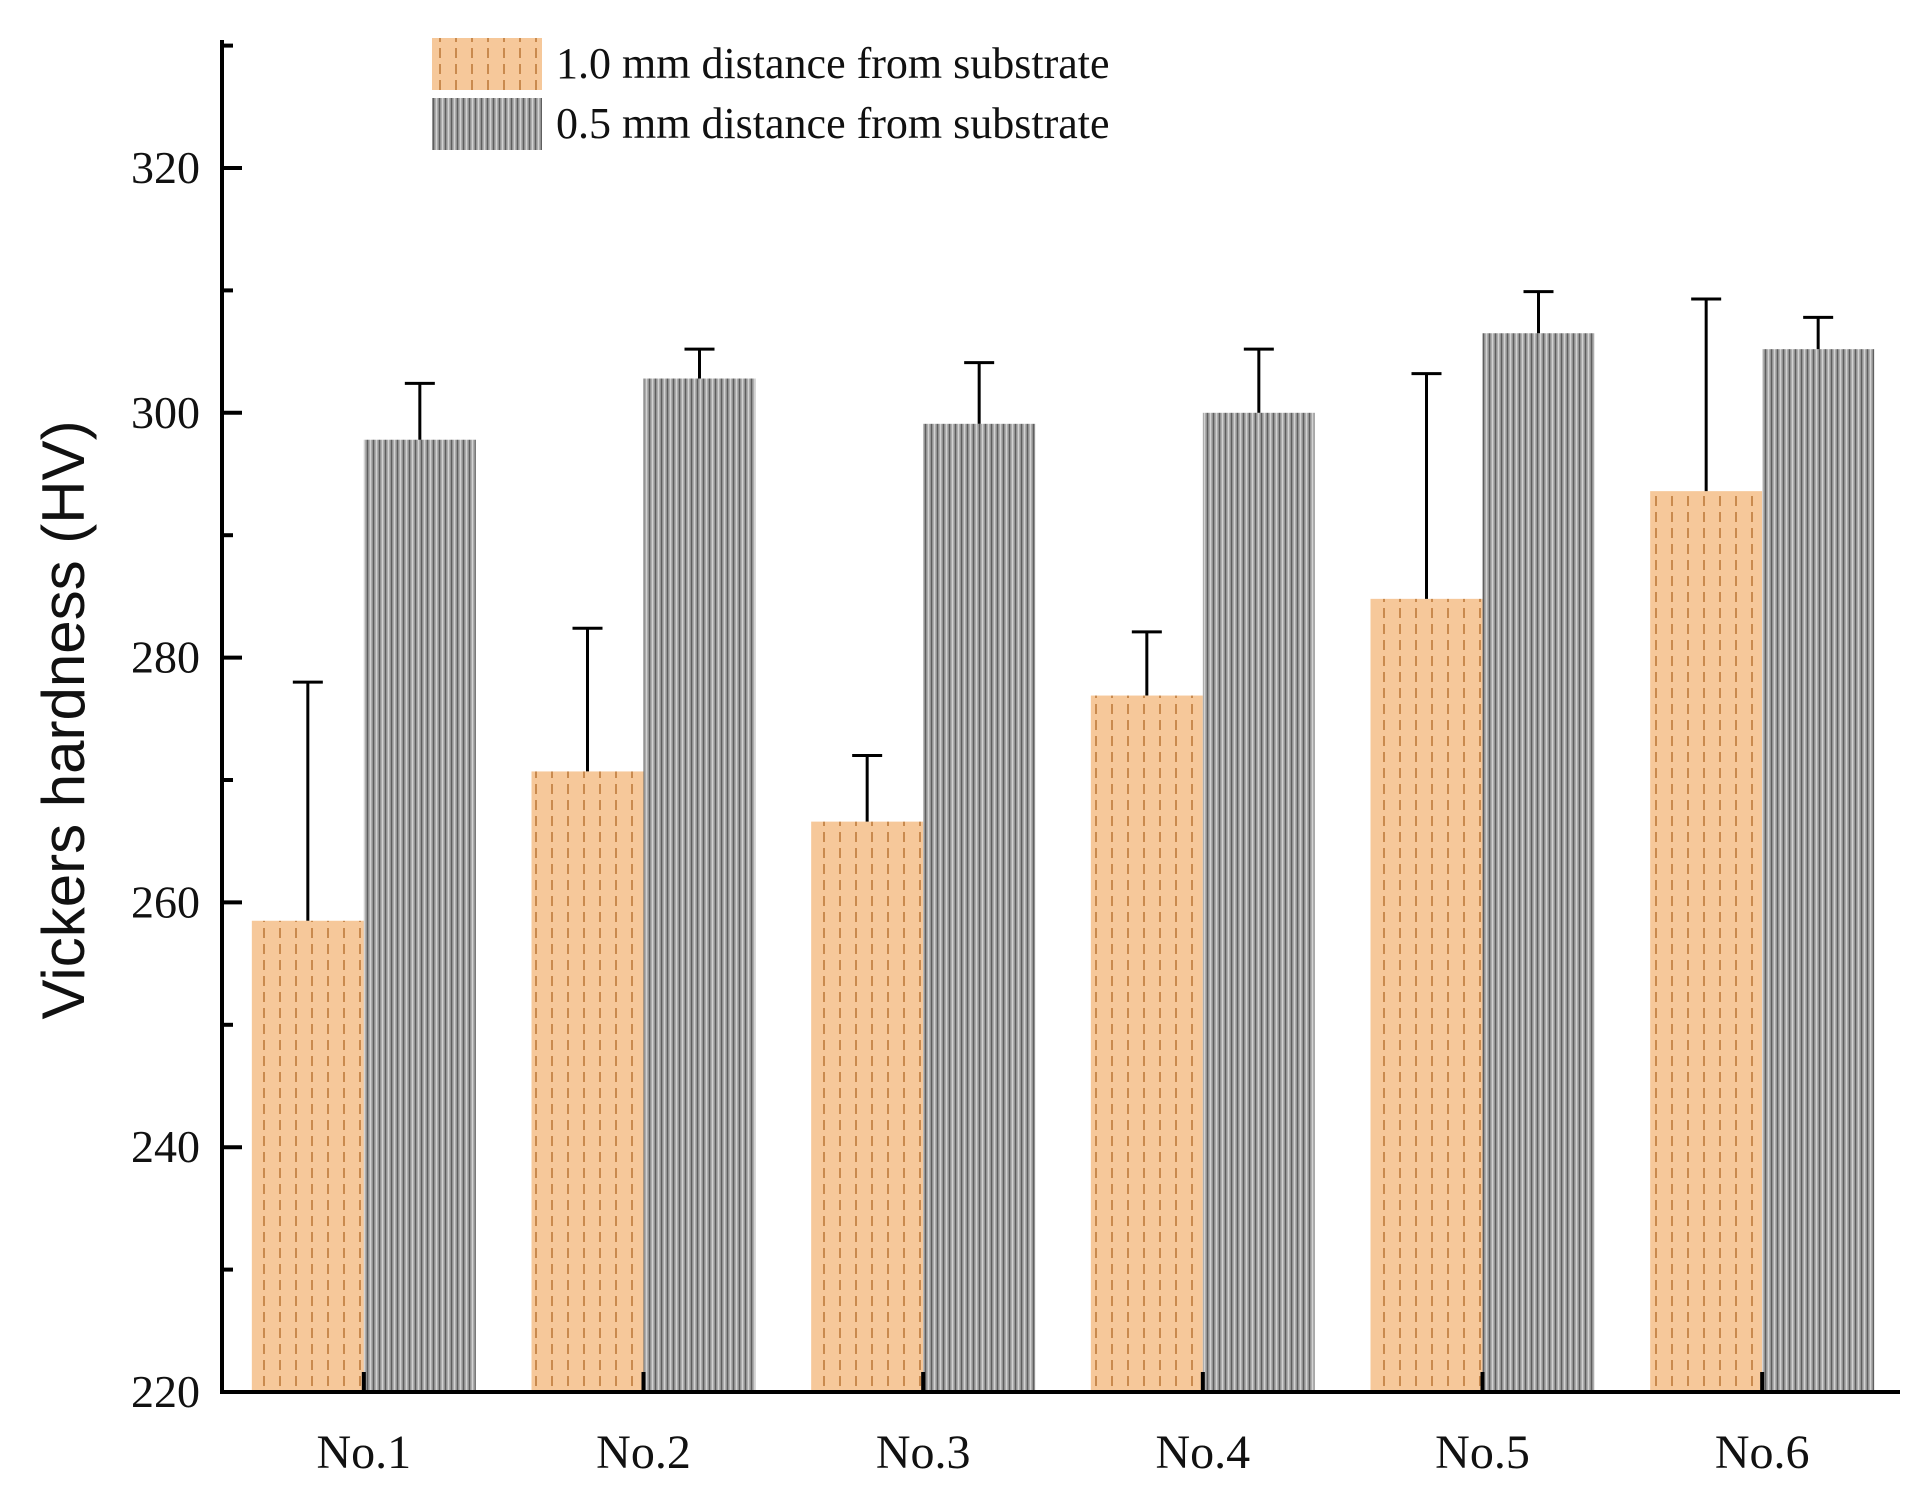 This screenshot has height=1488, width=1910. What do you see at coordinates (979, 907) in the screenshot?
I see `bar-series-05mm-no3` at bounding box center [979, 907].